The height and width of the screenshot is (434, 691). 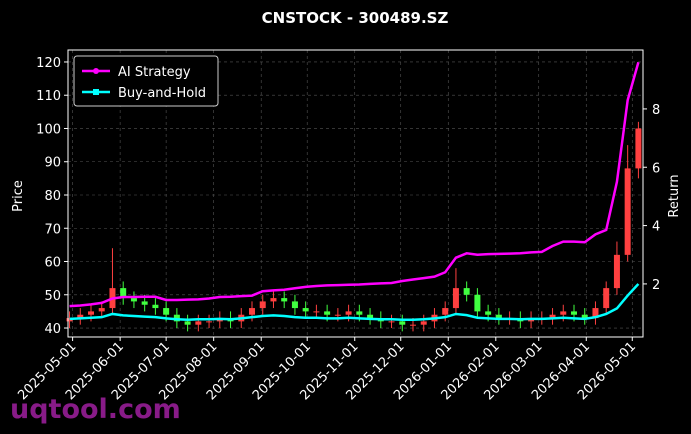 I want to click on y-tick-label: 80, so click(x=52, y=196).